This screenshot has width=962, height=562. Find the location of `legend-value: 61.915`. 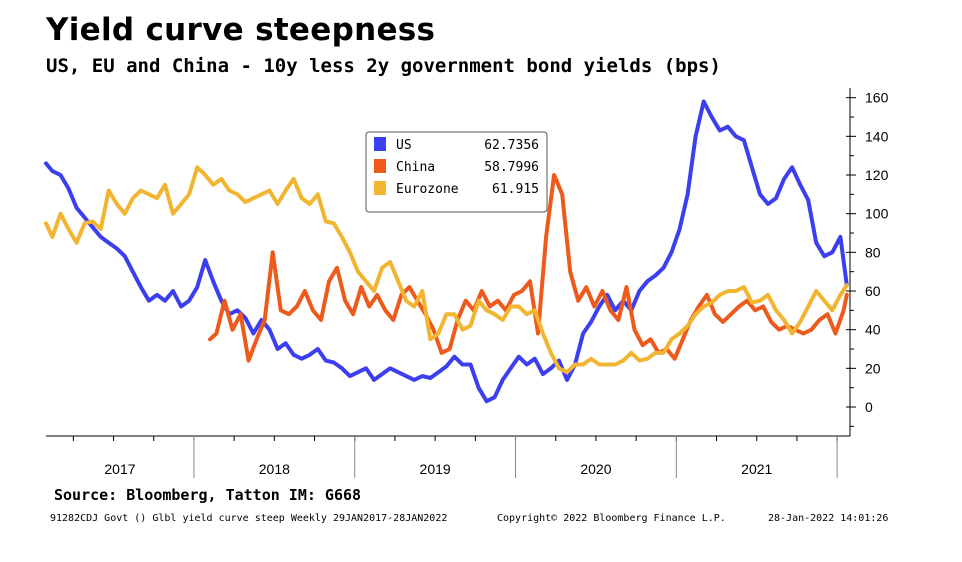

legend-value: 61.915 is located at coordinates (515, 189).